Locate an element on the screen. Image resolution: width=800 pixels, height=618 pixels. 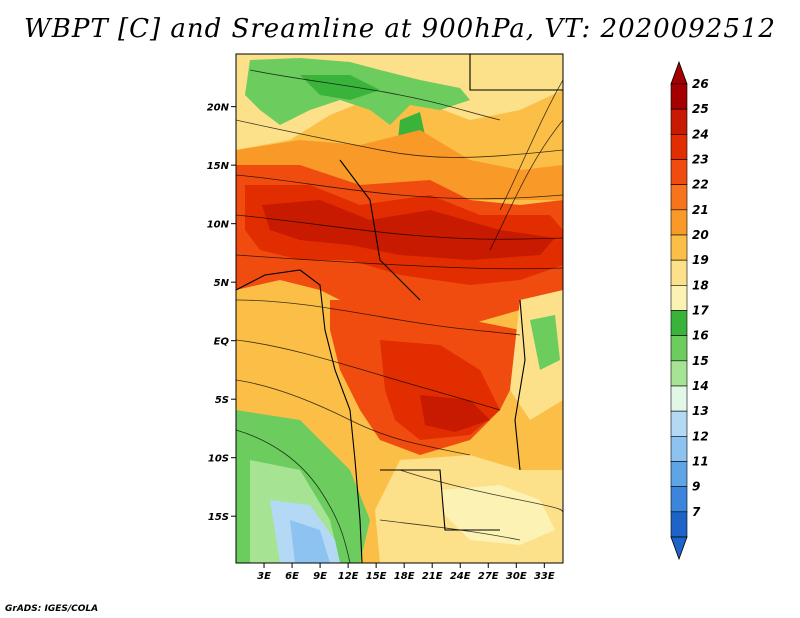
colorbar-label: 9 is located at coordinates (696, 487).